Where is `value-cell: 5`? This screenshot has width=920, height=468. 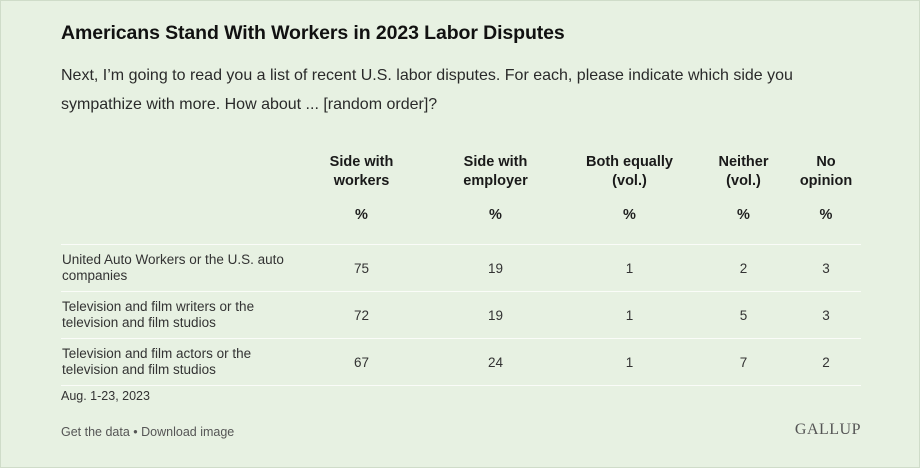
value-cell: 5 is located at coordinates (743, 315).